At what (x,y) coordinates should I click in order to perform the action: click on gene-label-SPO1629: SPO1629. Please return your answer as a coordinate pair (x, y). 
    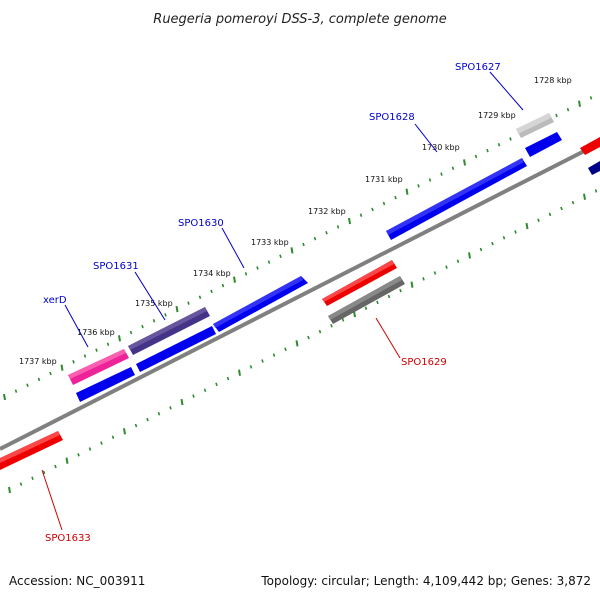
    Looking at the image, I should click on (424, 362).